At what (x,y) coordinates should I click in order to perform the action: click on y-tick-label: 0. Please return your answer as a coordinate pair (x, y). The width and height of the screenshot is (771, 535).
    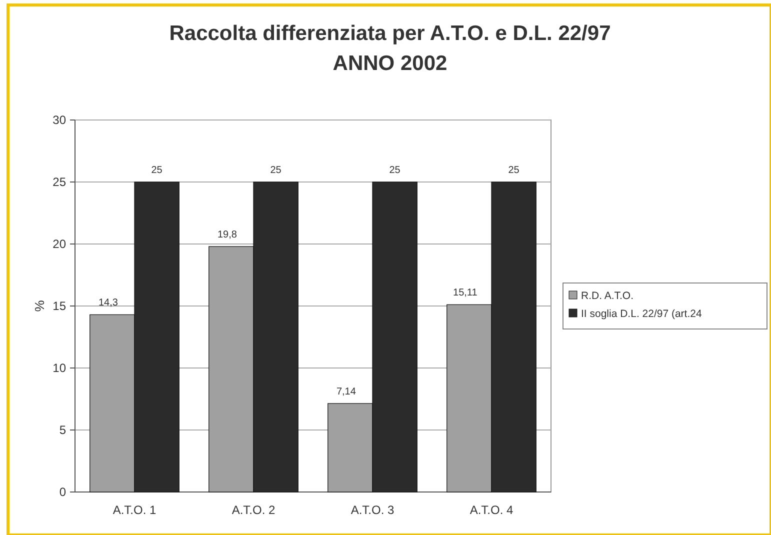
    Looking at the image, I should click on (62, 492).